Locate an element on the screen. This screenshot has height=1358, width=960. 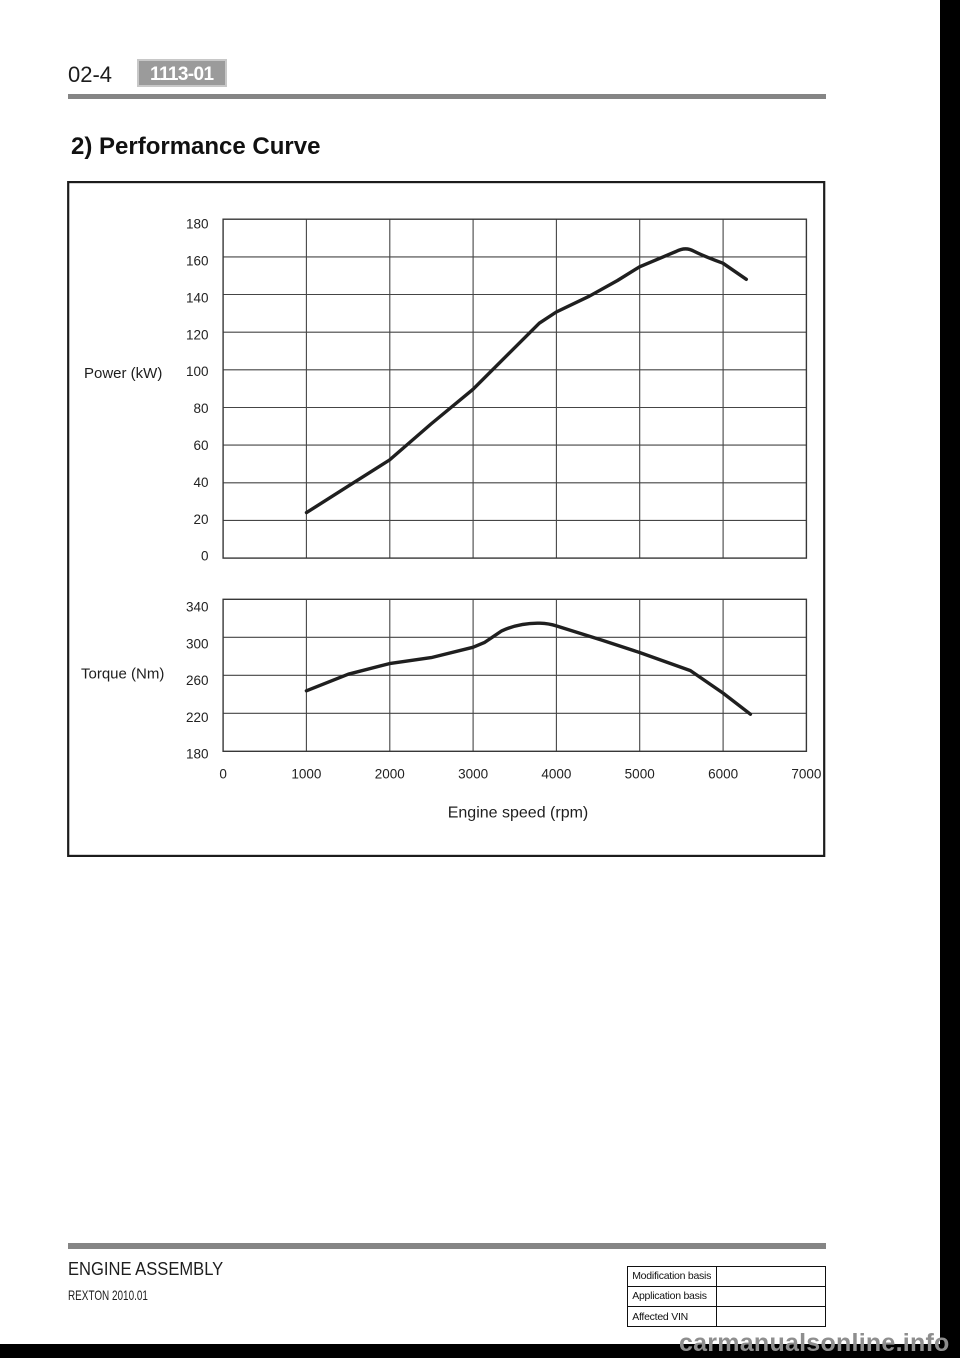
svg-text: 60 is located at coordinates (200, 445).